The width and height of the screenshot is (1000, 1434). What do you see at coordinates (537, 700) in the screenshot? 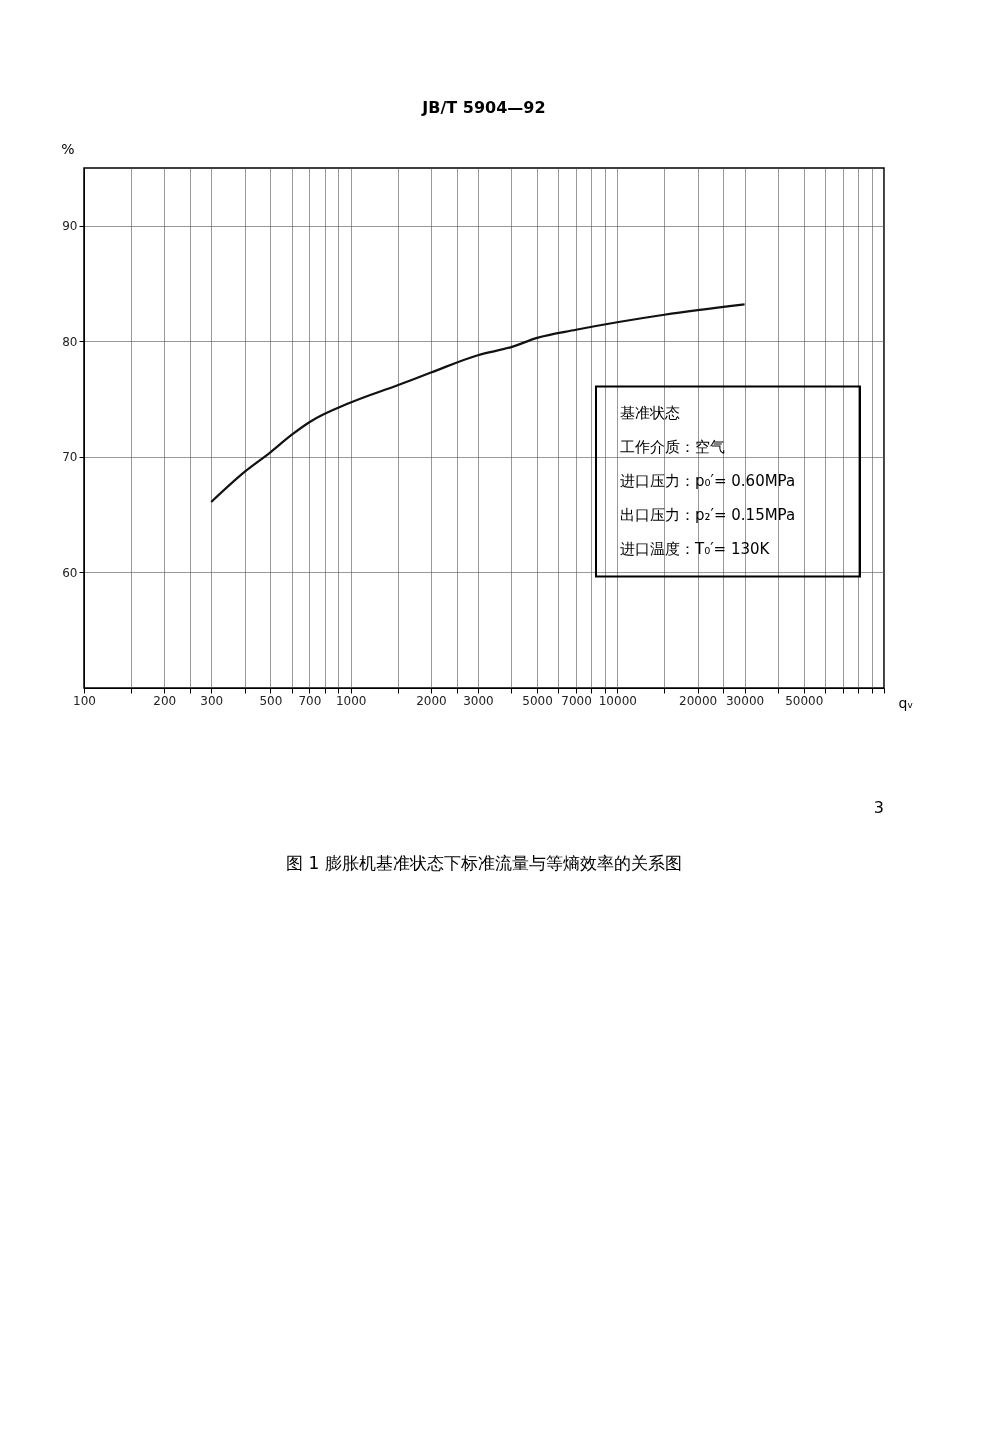
I see `x-tick-label: 5000` at bounding box center [537, 700].